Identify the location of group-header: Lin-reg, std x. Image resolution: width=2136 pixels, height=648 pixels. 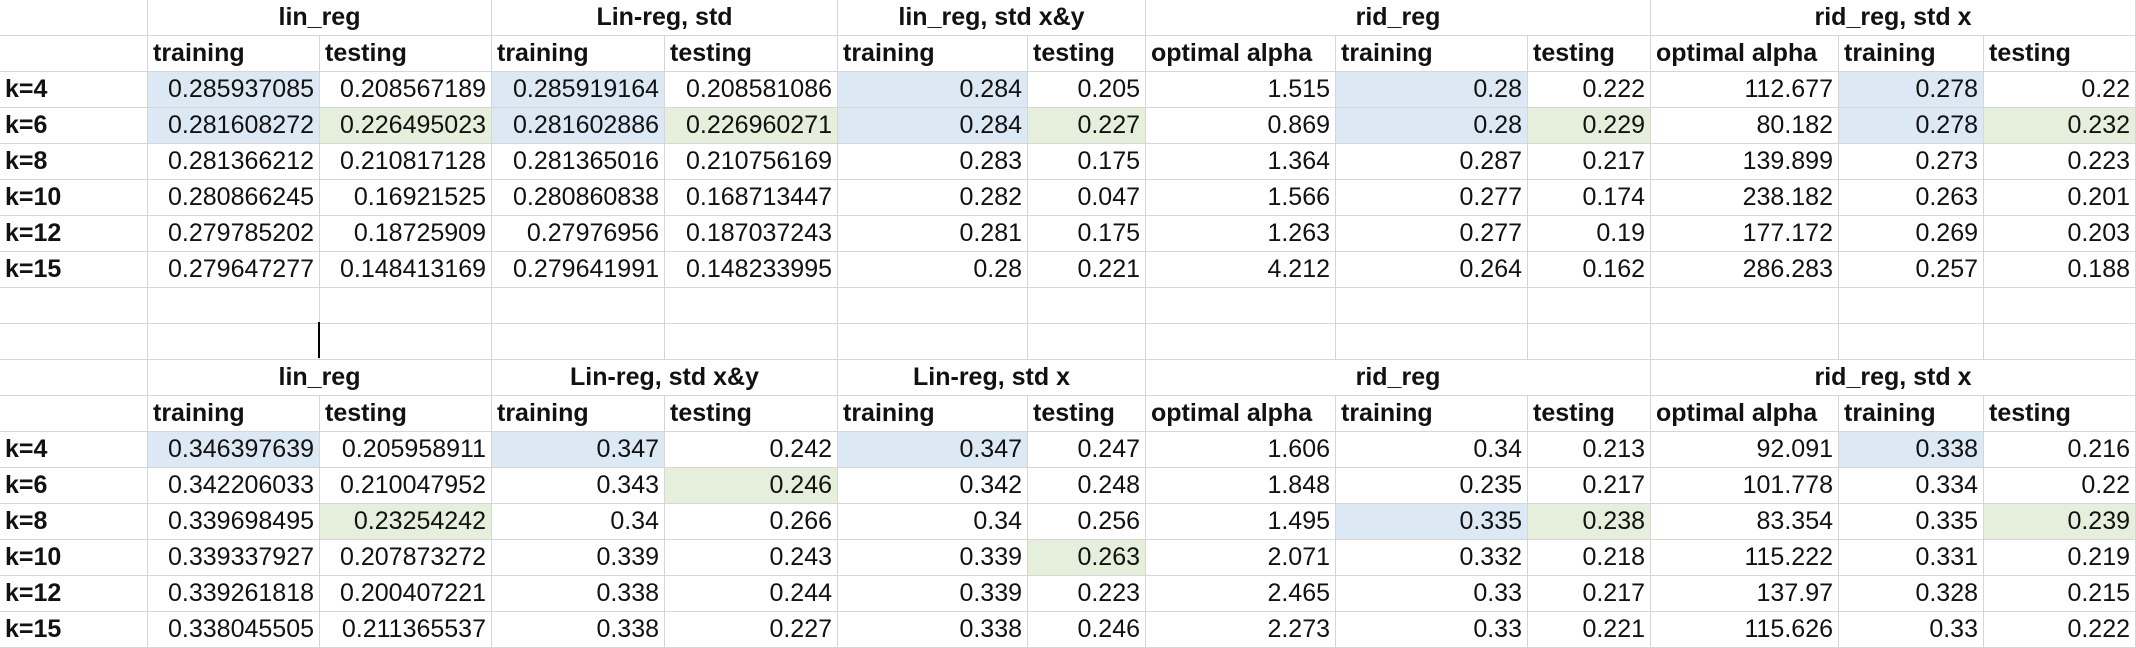
(992, 378).